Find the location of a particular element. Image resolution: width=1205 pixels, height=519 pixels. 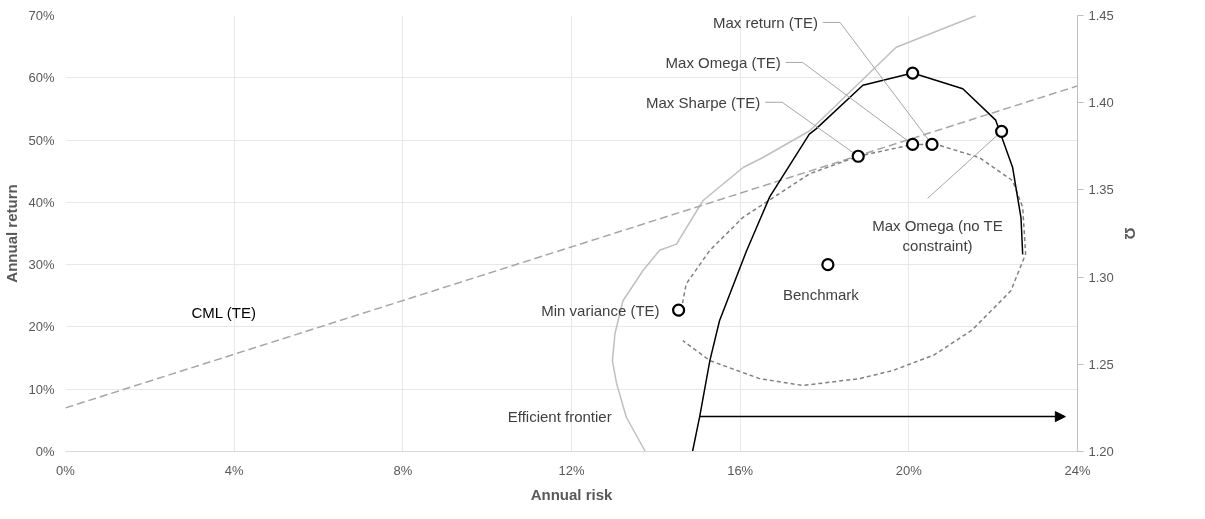

y2-tick-label: 1.40 is located at coordinates (1101, 103).